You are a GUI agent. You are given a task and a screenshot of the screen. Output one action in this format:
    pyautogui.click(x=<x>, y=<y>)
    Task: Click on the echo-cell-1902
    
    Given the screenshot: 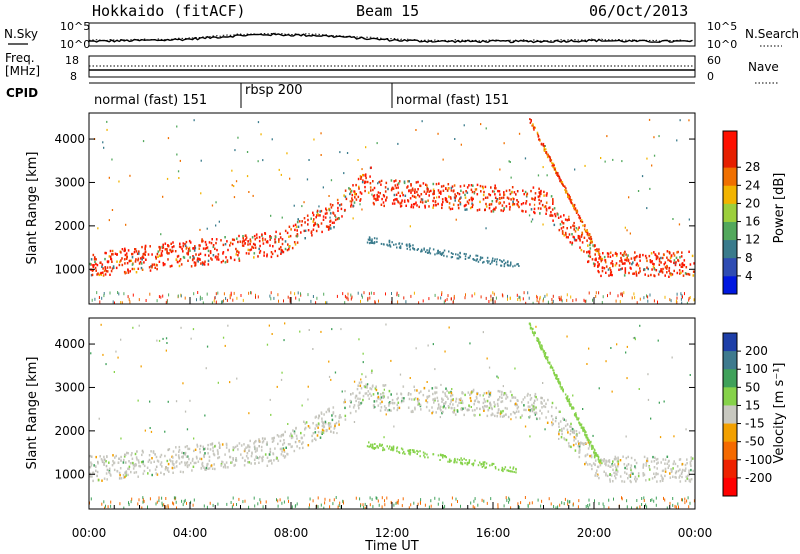 What is the action you would take?
    pyautogui.click(x=358, y=293)
    